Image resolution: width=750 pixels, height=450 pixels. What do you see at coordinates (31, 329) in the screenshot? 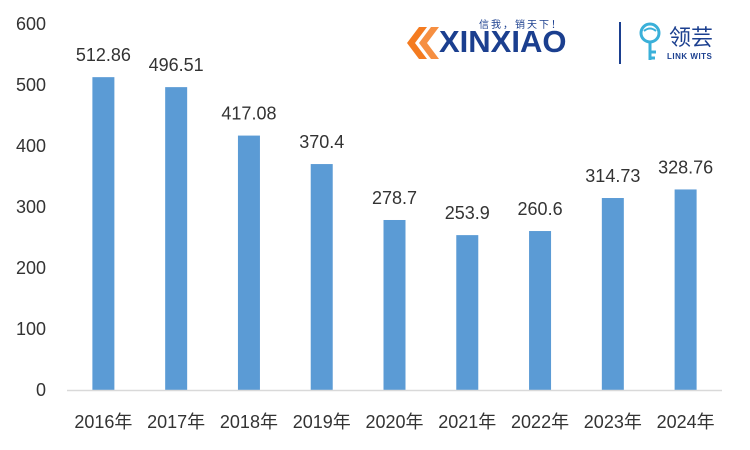
I see `y-tick-label: 100` at bounding box center [31, 329].